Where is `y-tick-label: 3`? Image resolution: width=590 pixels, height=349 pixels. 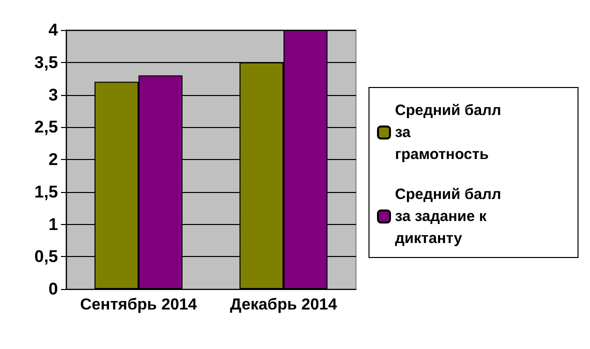
y-tick-label: 3 is located at coordinates (53, 94).